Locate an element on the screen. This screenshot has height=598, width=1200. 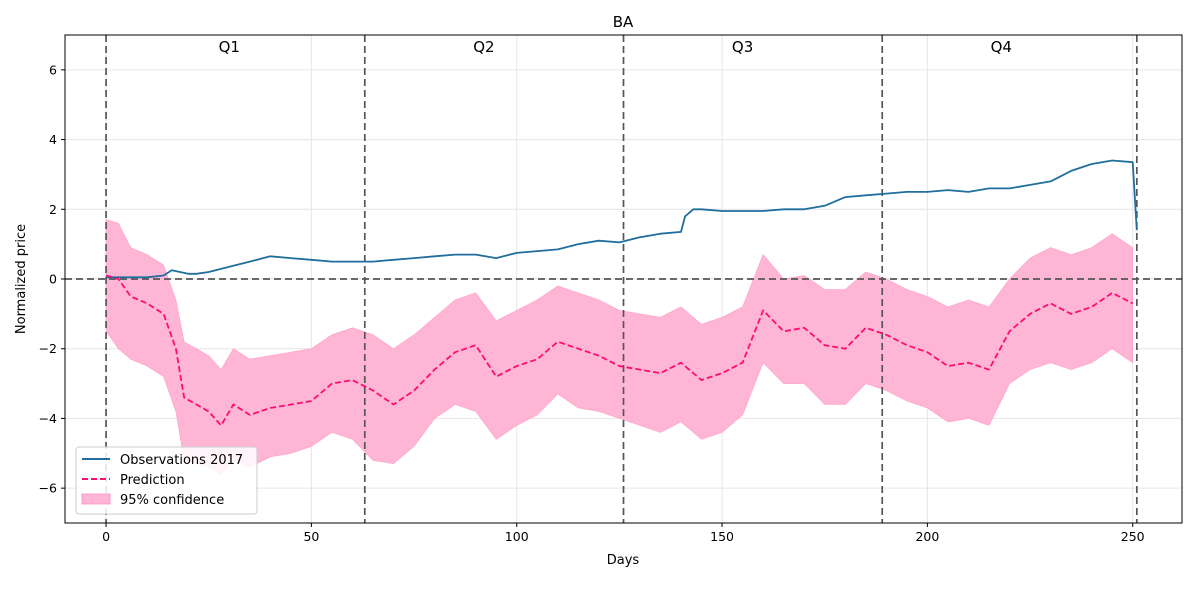
x-tick-label: 0 is located at coordinates (106, 536).